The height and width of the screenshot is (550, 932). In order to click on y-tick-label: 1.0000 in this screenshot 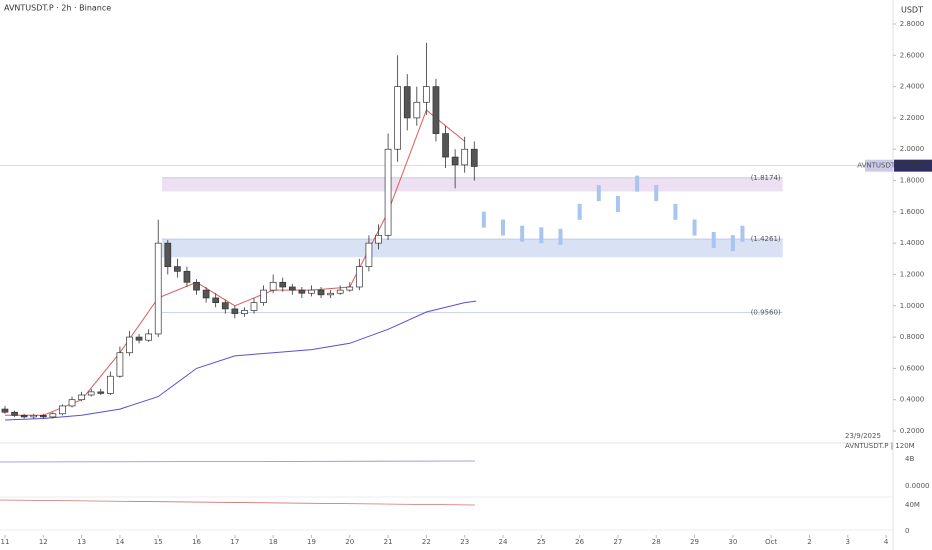, I will do `click(912, 306)`.